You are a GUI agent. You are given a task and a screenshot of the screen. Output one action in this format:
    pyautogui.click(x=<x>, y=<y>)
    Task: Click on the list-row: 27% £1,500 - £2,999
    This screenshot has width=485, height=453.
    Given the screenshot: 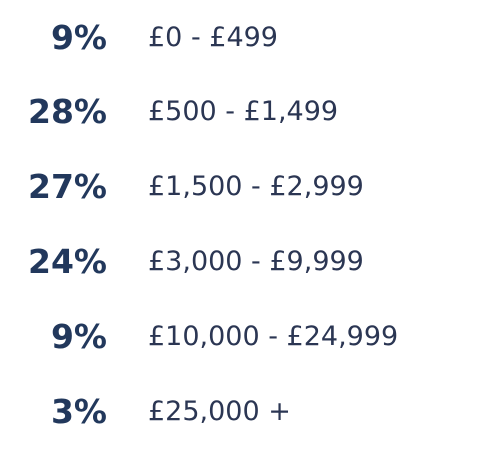 What is the action you would take?
    pyautogui.click(x=242, y=187)
    